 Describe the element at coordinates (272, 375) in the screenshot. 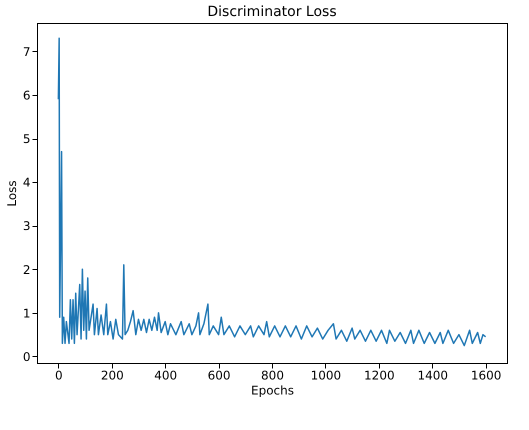

I see `x-tick-label: 800` at that location.